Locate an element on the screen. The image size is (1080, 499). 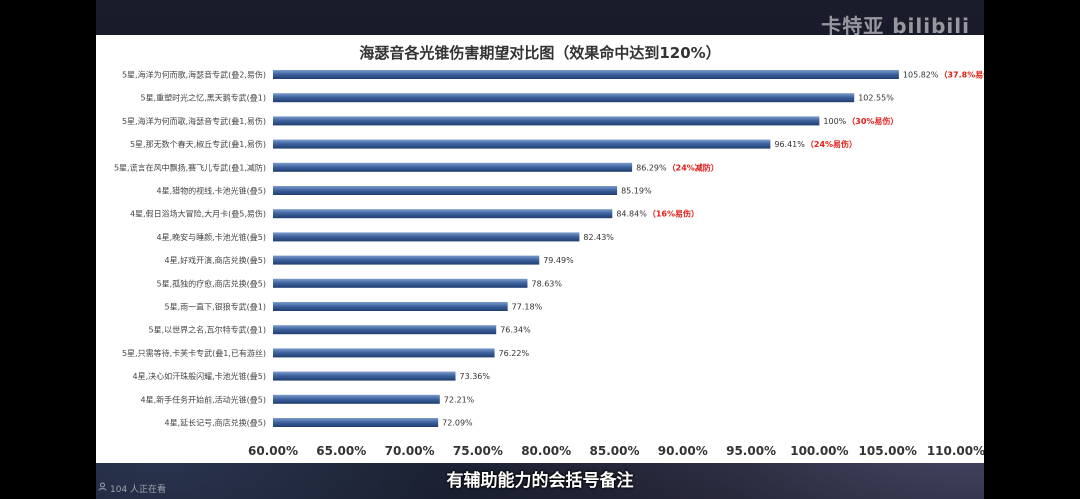
x-tick-label: 80.00% is located at coordinates (546, 451).